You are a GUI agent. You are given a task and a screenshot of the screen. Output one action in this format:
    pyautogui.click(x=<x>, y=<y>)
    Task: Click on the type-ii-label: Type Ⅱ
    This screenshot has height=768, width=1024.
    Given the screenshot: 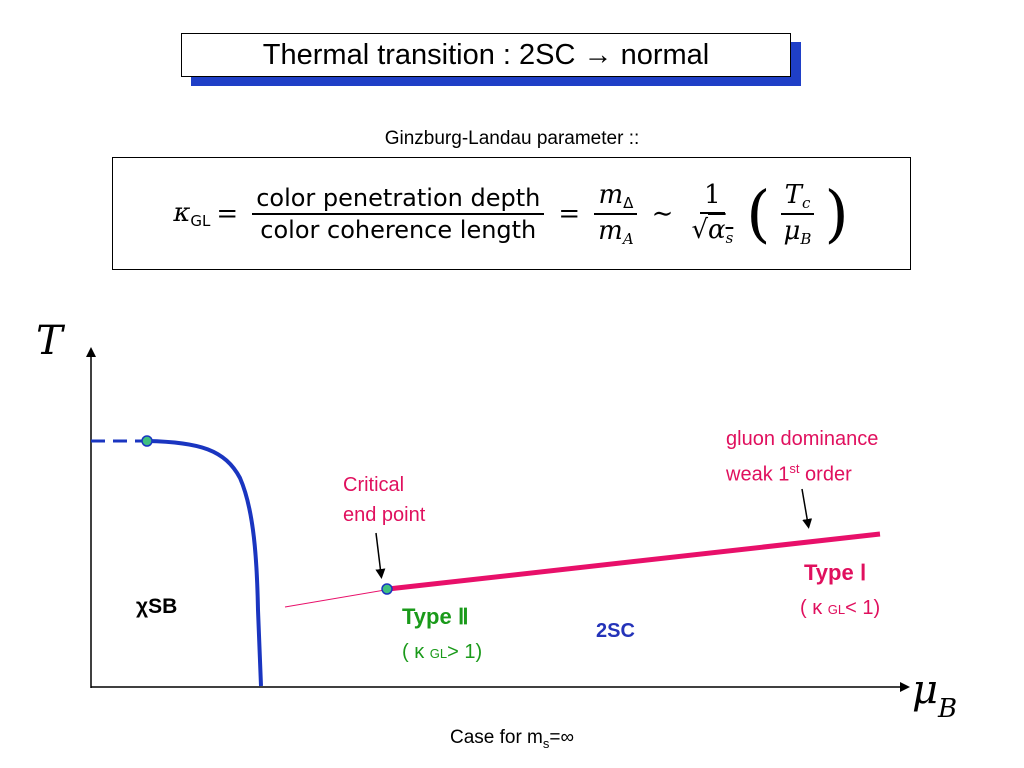 What is the action you would take?
    pyautogui.click(x=435, y=616)
    